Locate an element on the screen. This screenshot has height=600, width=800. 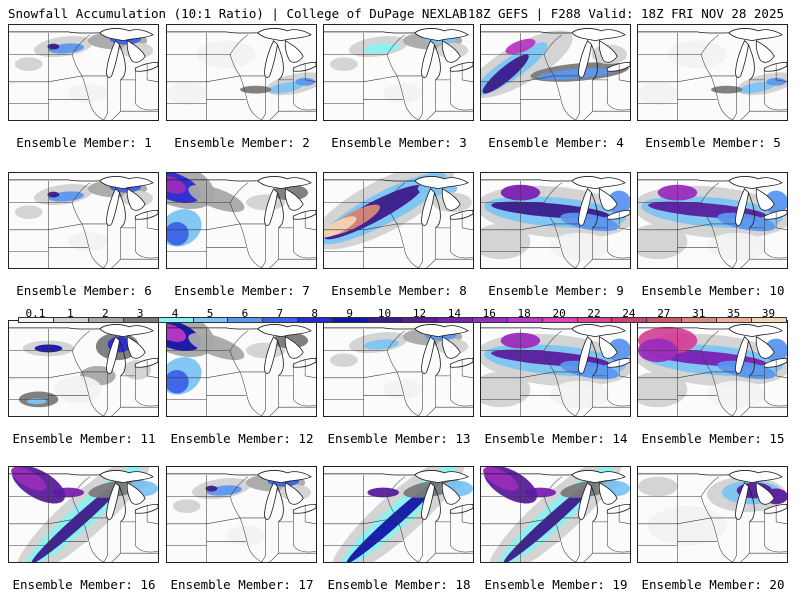
colorbar-label: 4 is located at coordinates (175, 313).